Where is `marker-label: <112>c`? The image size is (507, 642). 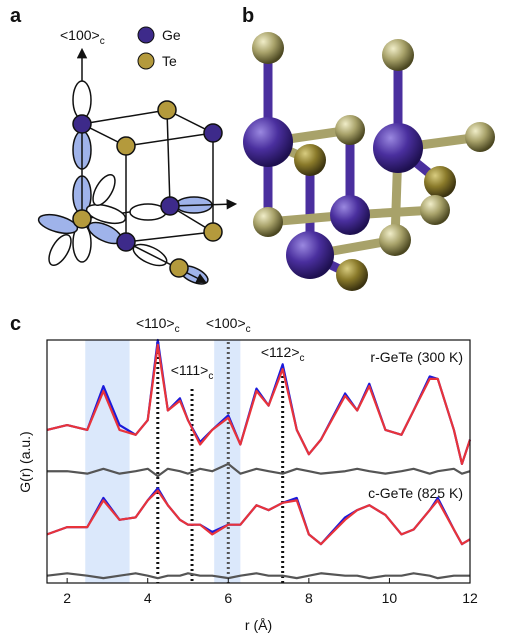 marker-label: <112>c is located at coordinates (283, 354).